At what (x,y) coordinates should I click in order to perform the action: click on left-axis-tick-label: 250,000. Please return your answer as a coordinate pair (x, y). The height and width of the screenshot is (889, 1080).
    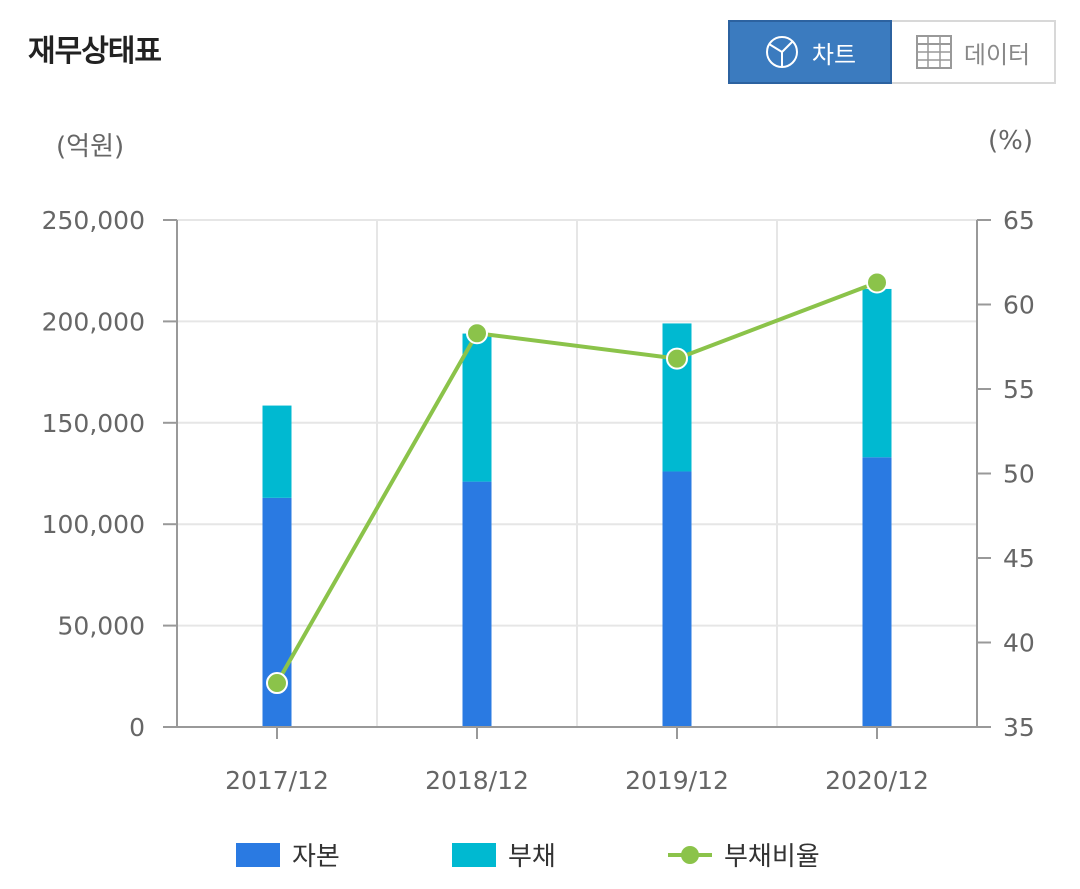
    Looking at the image, I should click on (93, 220).